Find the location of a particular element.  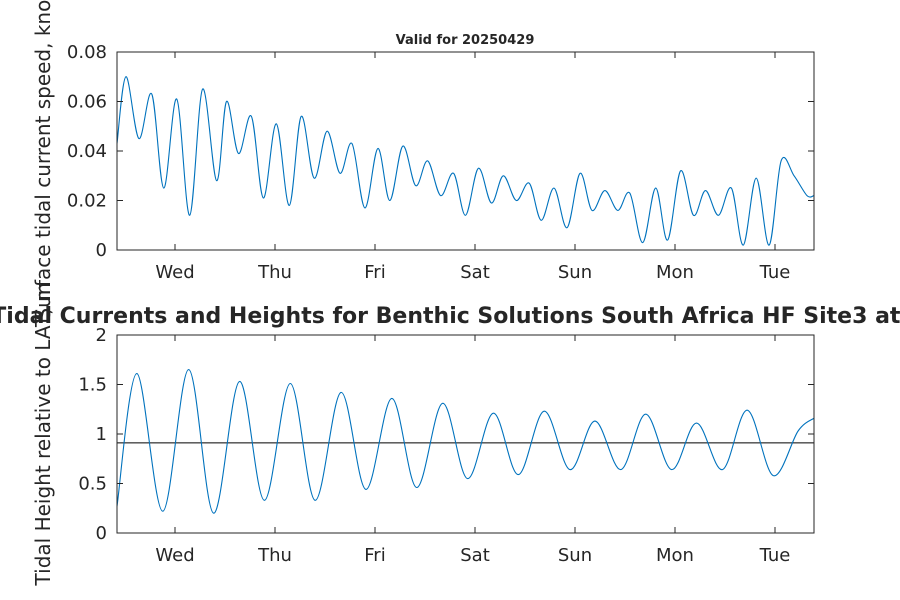

current-speed-y-axis-label: Surface tidal current speed, knots is located at coordinates (43, 160).